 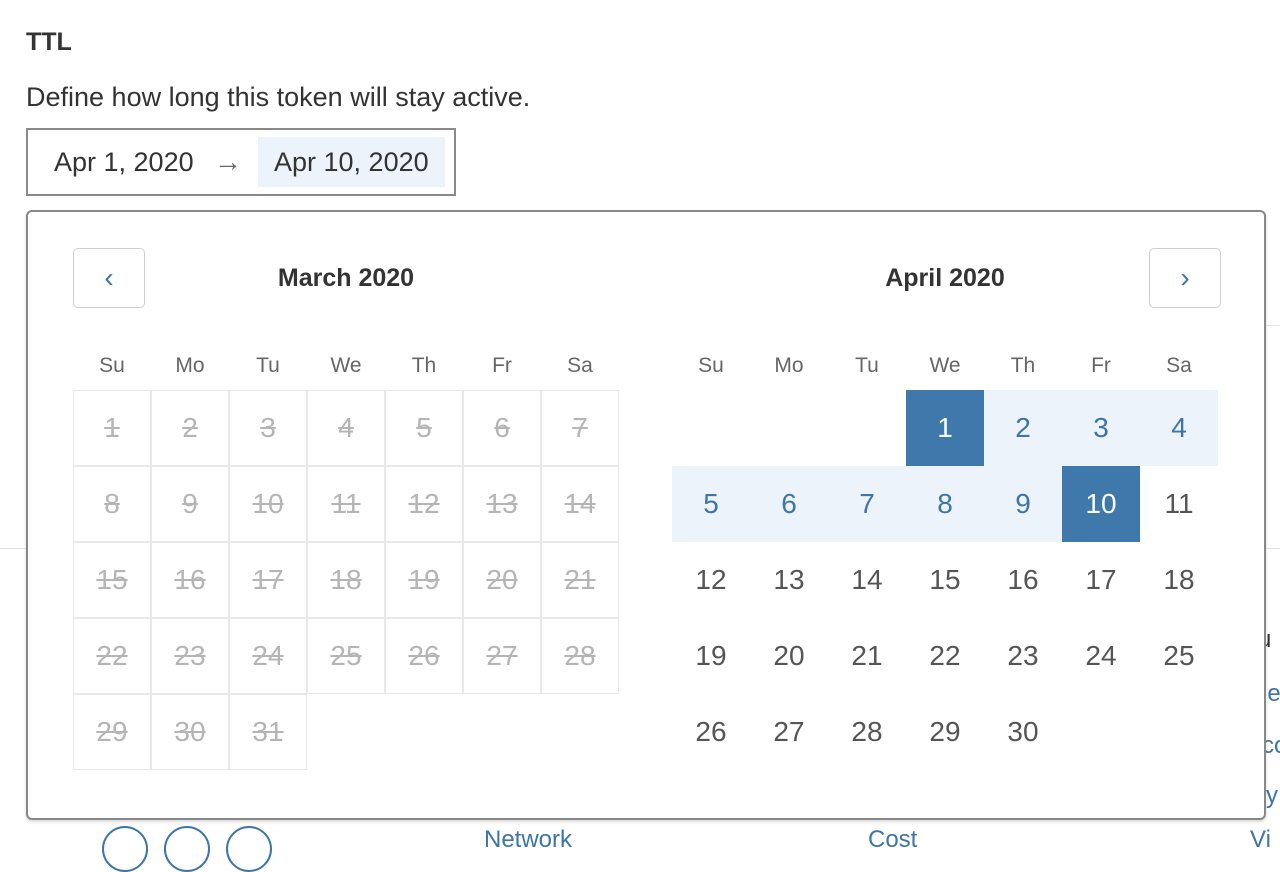 I want to click on background-link: y, so click(x=1272, y=795).